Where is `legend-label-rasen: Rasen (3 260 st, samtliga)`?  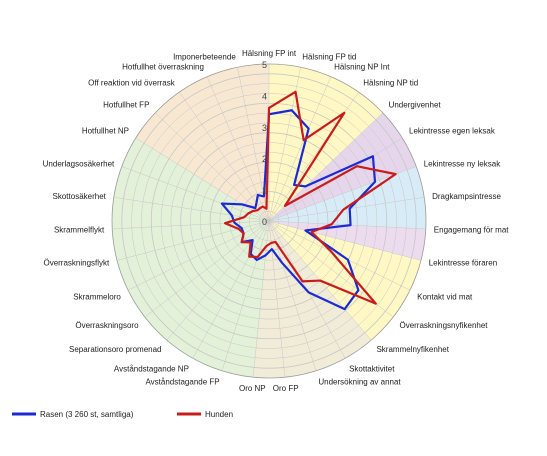
legend-label-rasen: Rasen (3 260 st, samtliga) is located at coordinates (87, 414).